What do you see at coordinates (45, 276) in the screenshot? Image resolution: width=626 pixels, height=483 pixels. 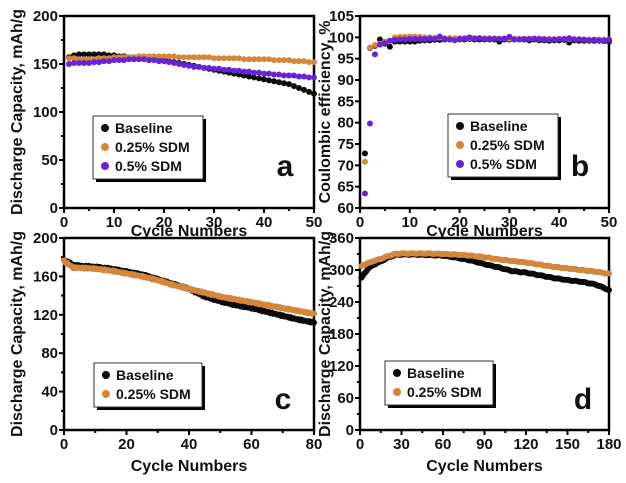 I see `y-tick-label: 160` at bounding box center [45, 276].